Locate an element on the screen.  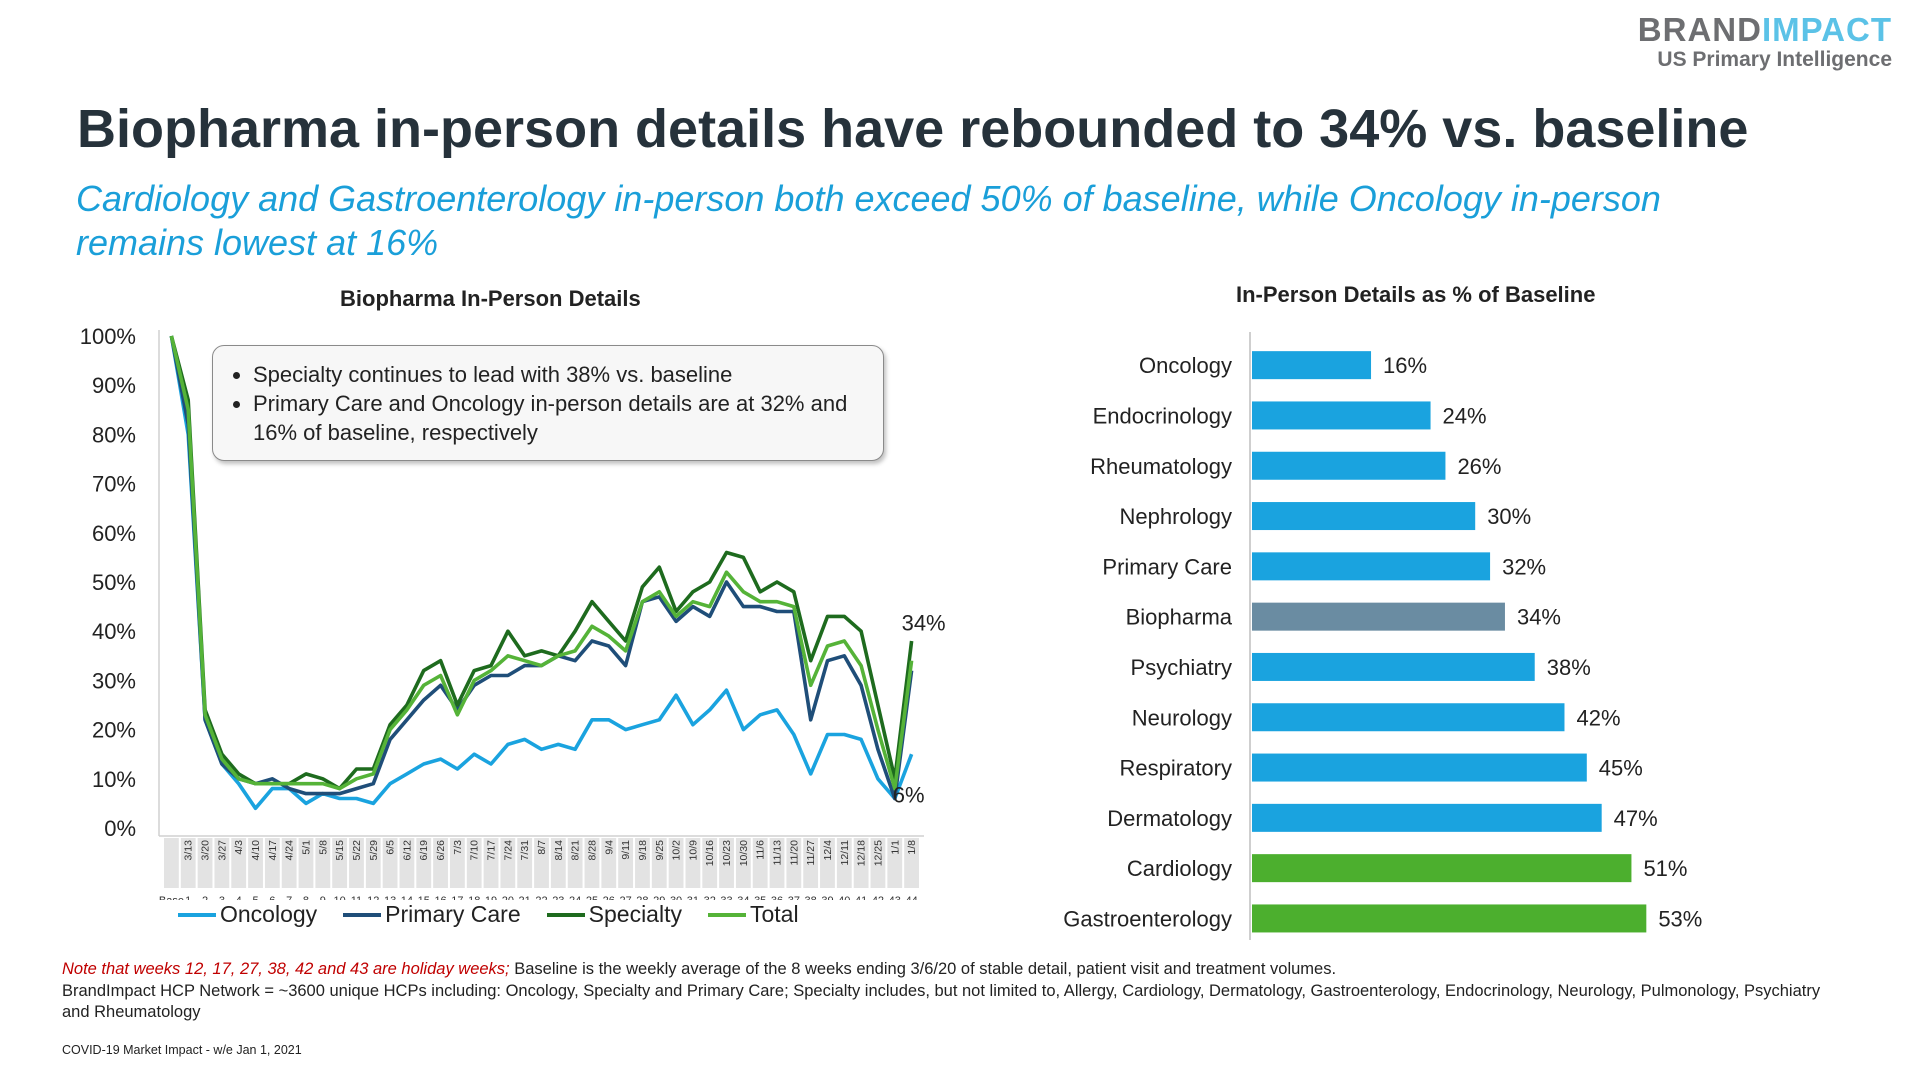
bar-category-label: Rheumatology is located at coordinates (1161, 466).